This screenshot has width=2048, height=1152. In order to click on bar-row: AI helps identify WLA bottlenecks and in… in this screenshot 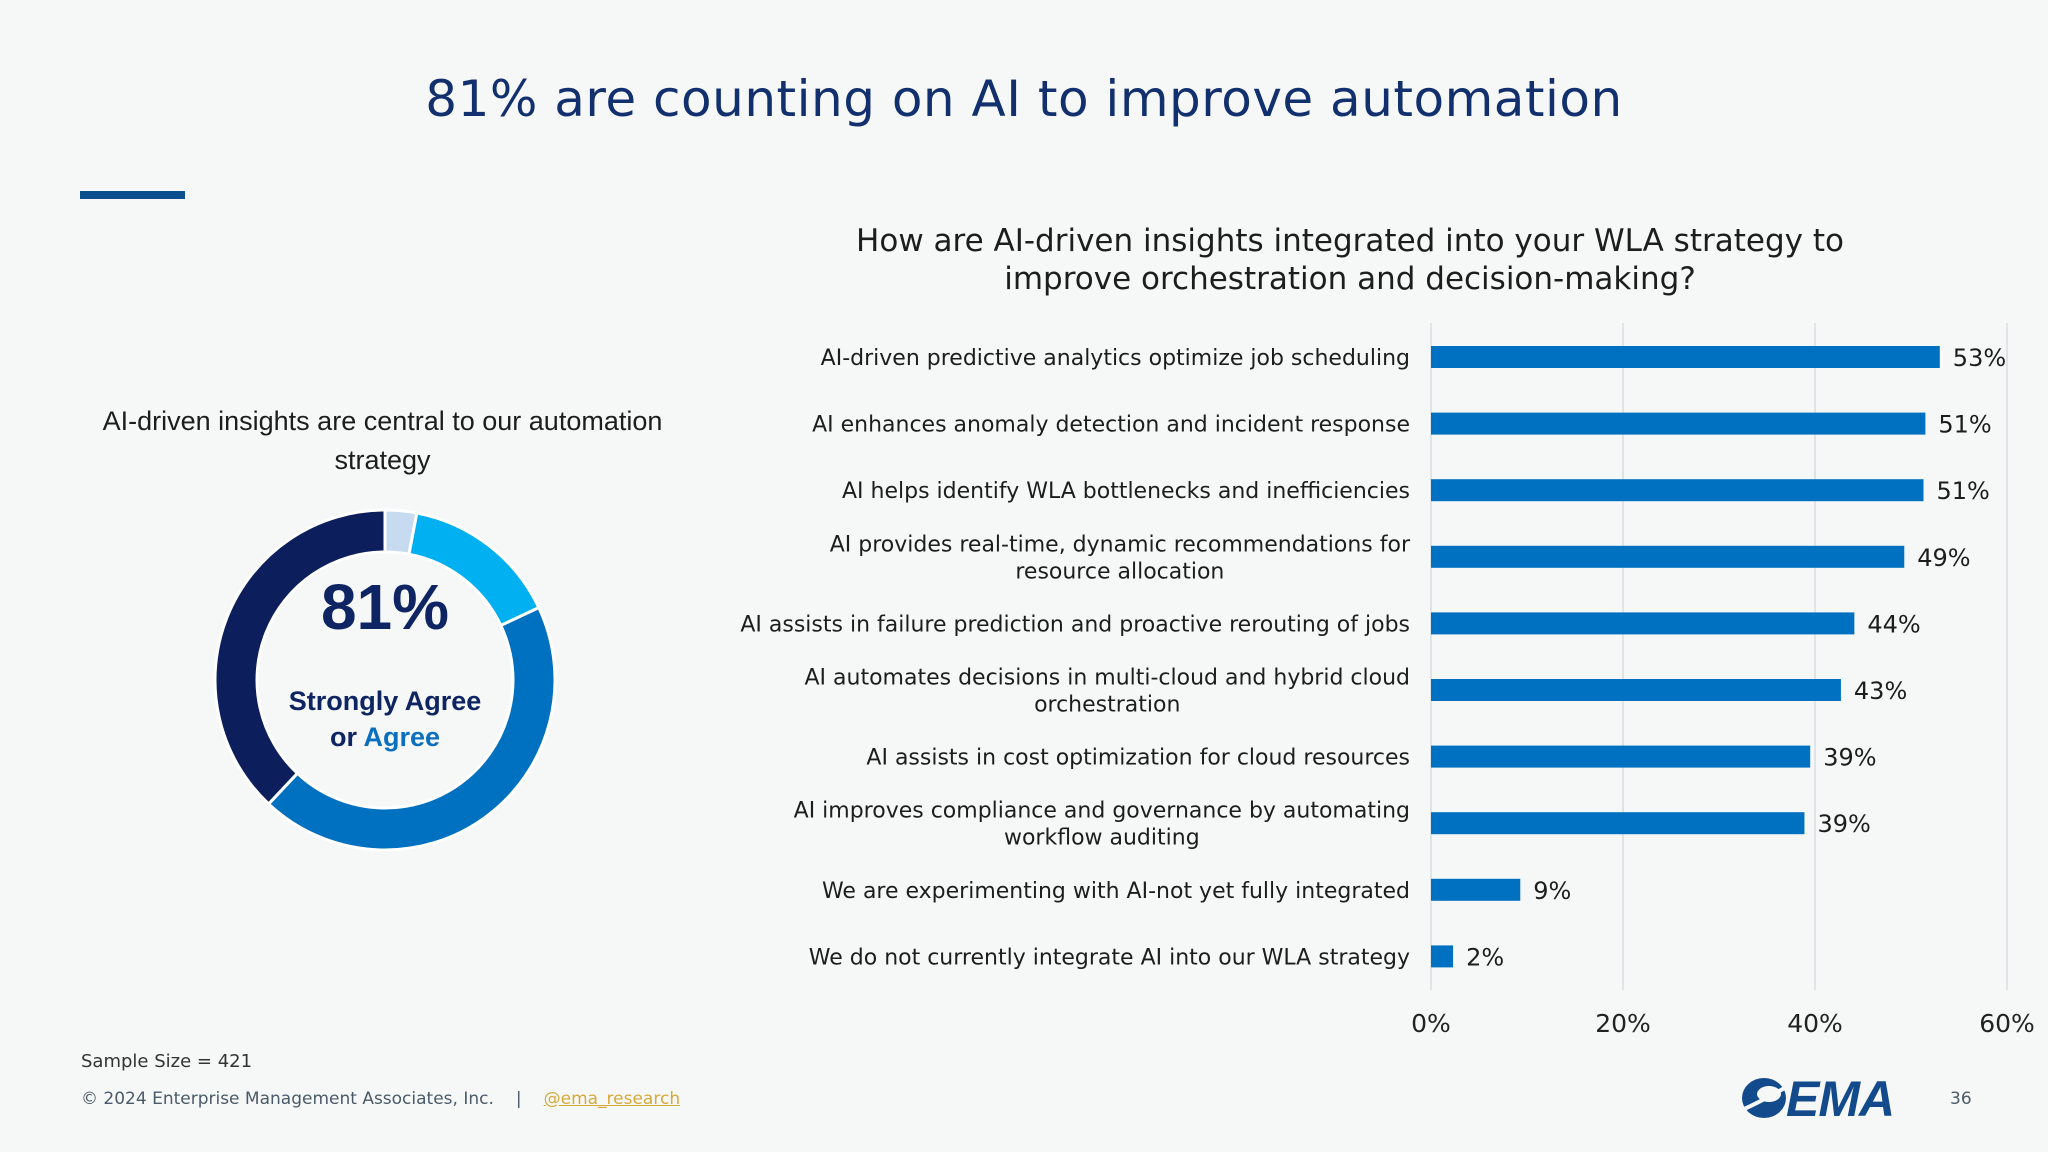, I will do `click(1416, 491)`.